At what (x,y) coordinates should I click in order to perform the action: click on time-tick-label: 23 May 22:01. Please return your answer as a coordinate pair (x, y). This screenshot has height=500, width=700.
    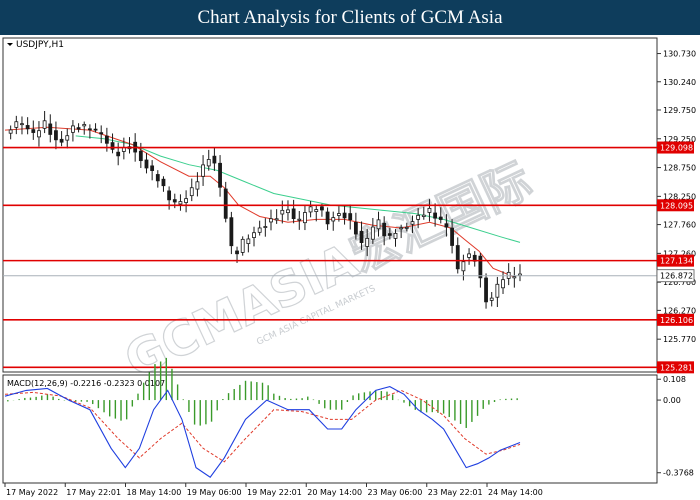
    Looking at the image, I should click on (455, 492).